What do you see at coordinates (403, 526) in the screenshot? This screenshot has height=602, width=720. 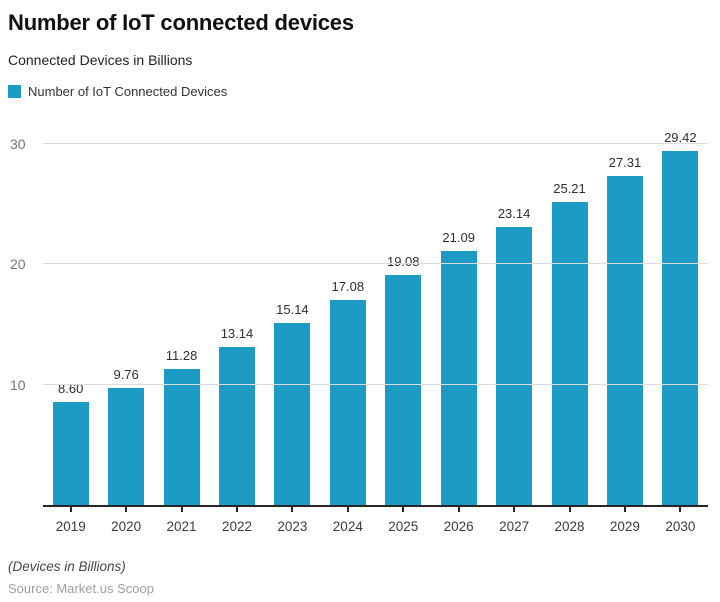 I see `x-axis-label: 2025` at bounding box center [403, 526].